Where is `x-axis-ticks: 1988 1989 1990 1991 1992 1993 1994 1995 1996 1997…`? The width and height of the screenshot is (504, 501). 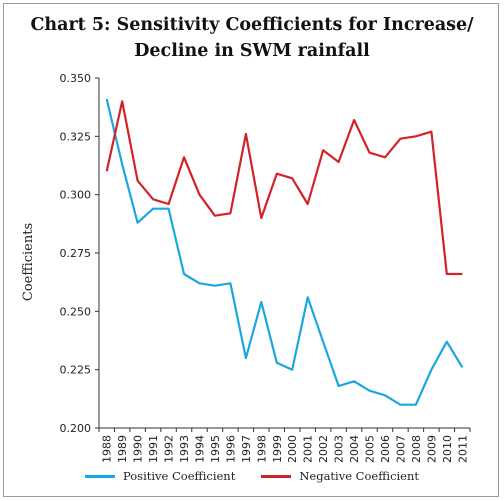 x-axis-ticks: 1988 1989 1990 1991 1992 1993 1994 1995 1996 1997… is located at coordinates (284, 445).